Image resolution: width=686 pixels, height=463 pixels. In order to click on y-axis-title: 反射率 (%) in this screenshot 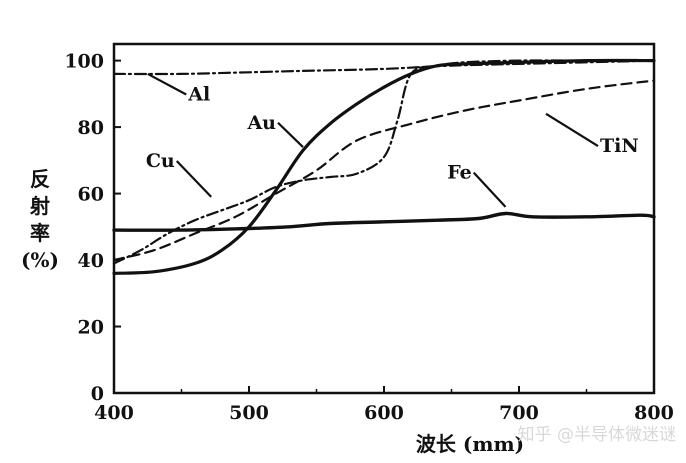, I will do `click(40, 219)`.